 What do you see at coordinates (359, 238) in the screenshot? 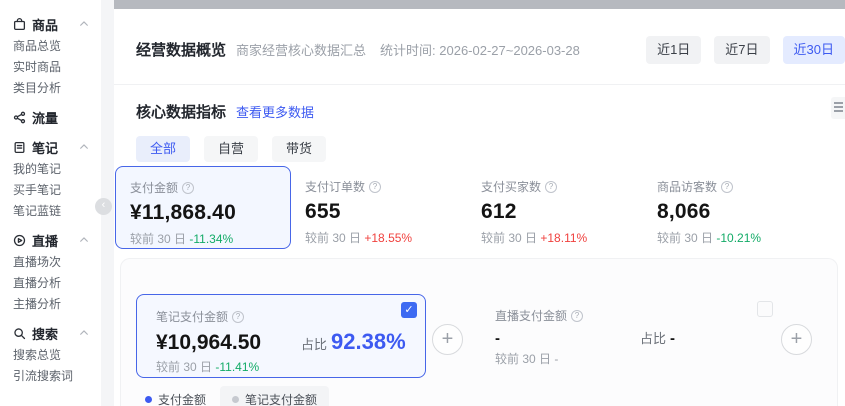
I see `metric-compare: 较前 30 日 +18.55%` at bounding box center [359, 238].